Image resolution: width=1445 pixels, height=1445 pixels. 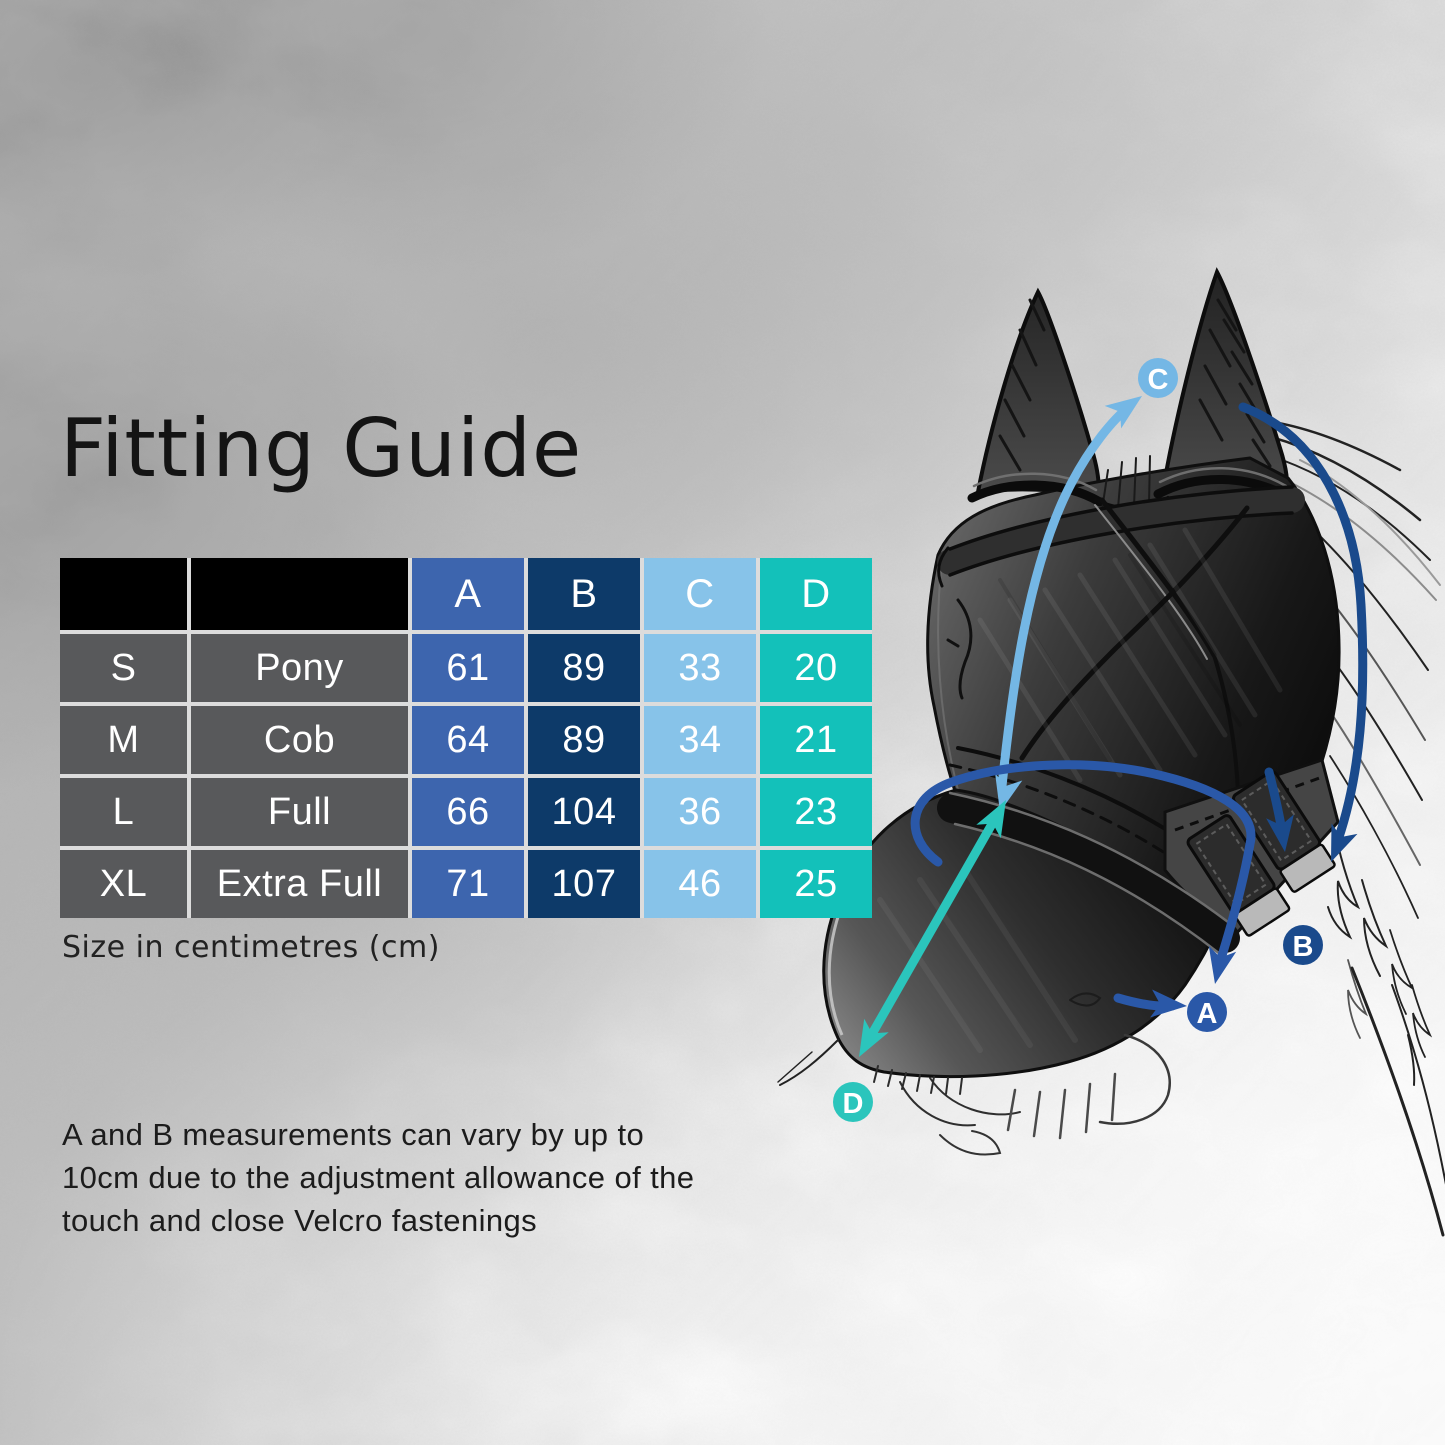 I want to click on neck-lines, so click(x=1397, y=1101).